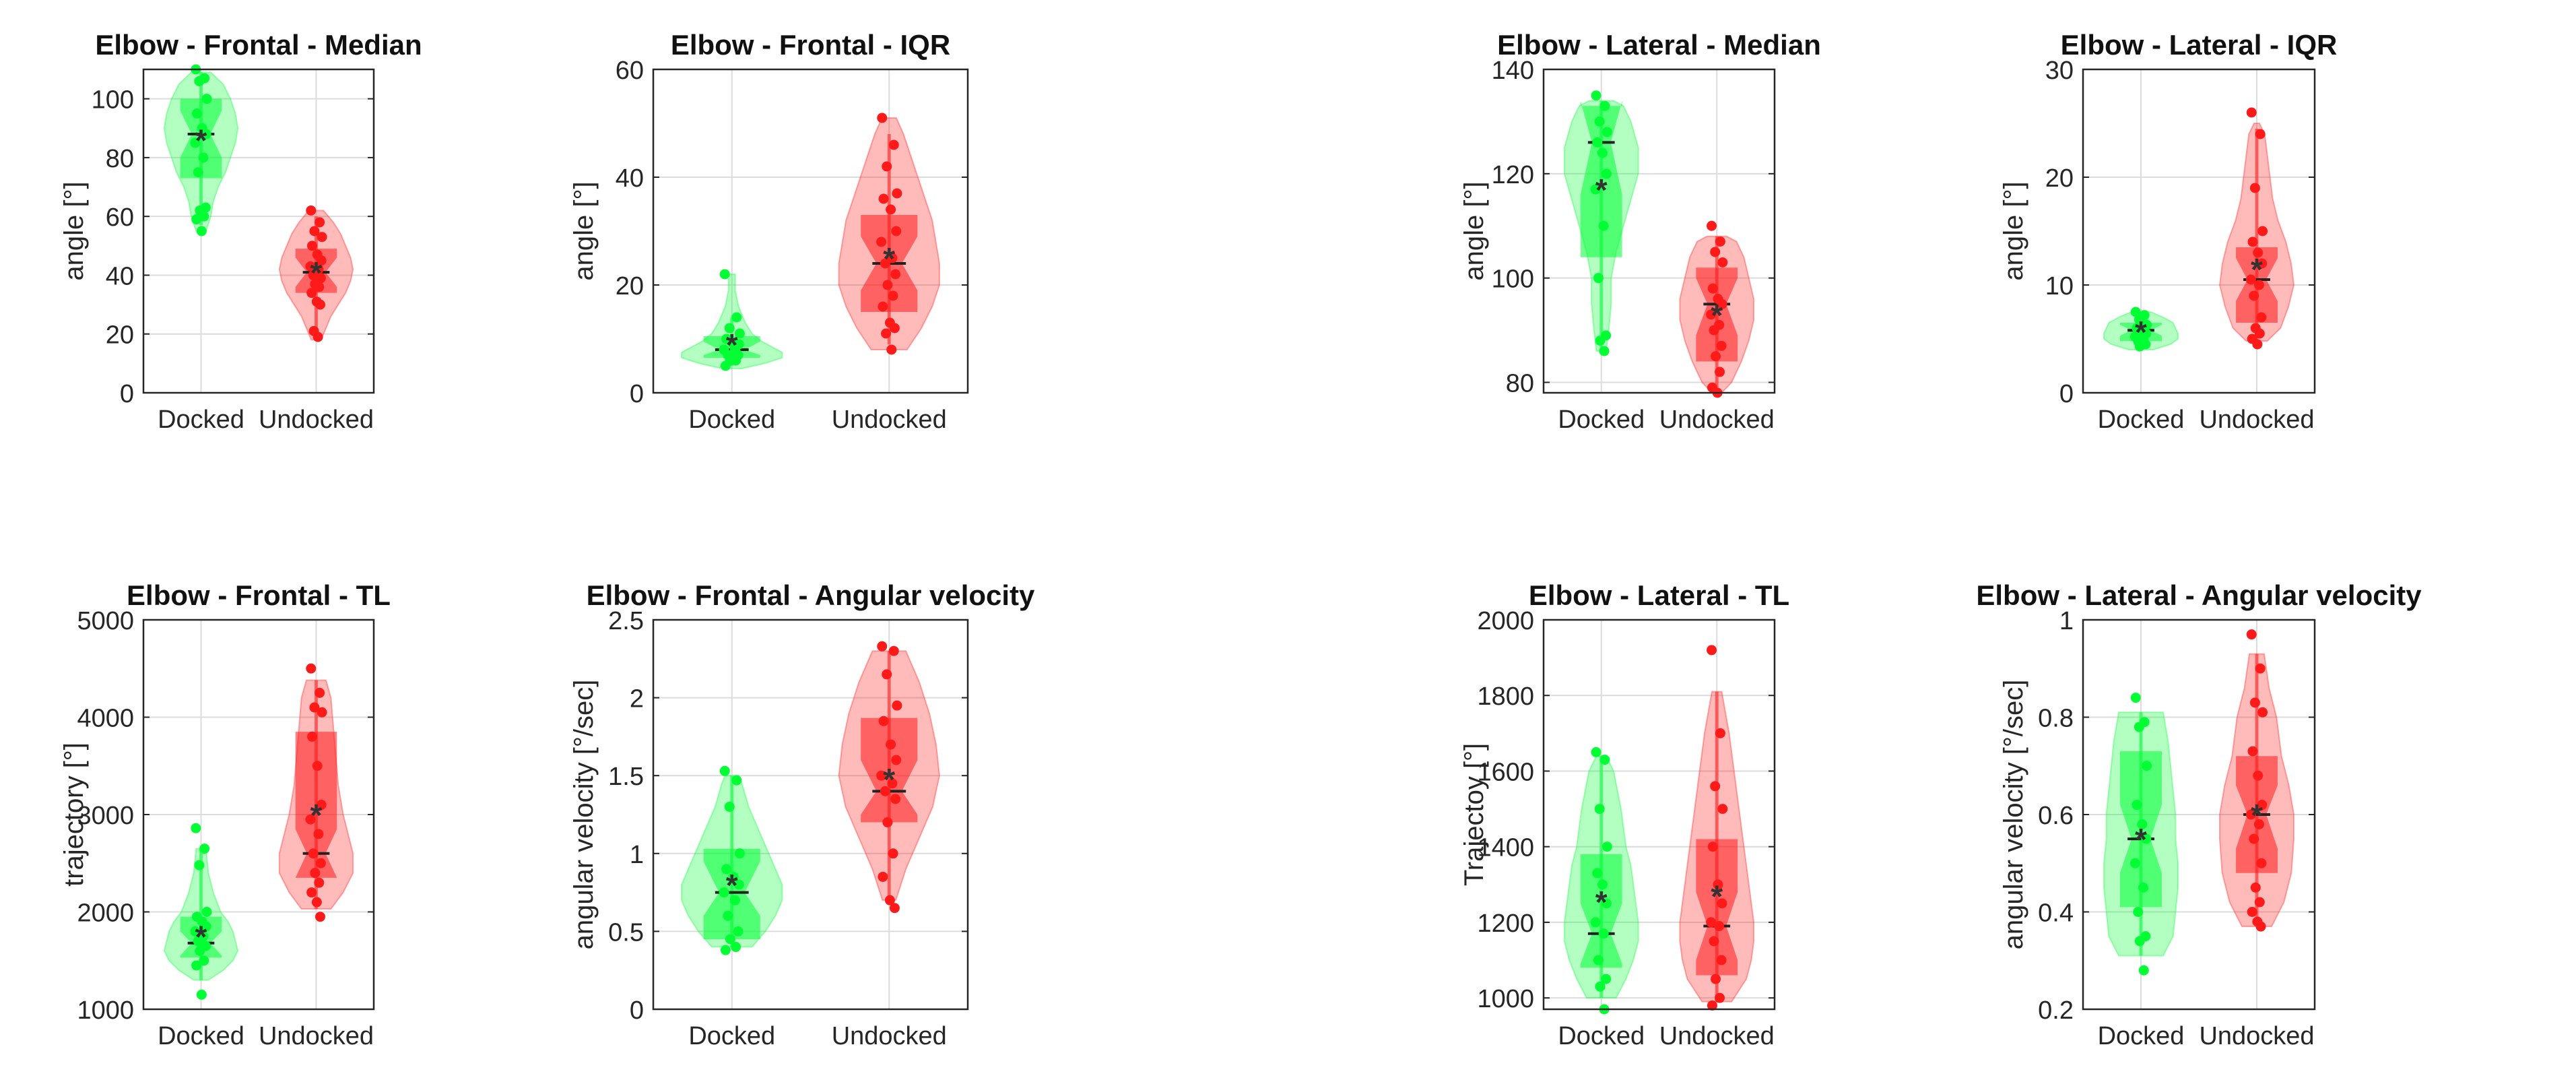  What do you see at coordinates (637, 1010) in the screenshot?
I see `y-tick-label: 0` at bounding box center [637, 1010].